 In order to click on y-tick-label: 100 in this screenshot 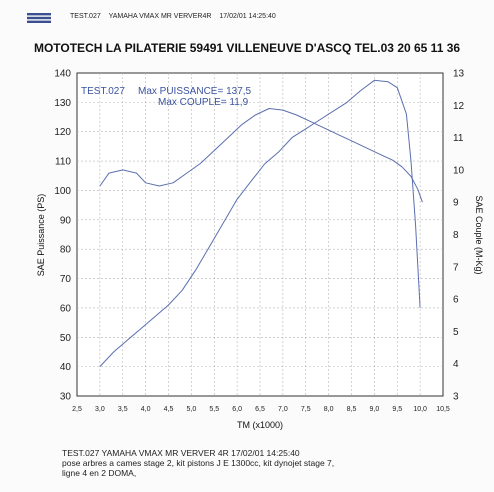, I will do `click(62, 191)`.